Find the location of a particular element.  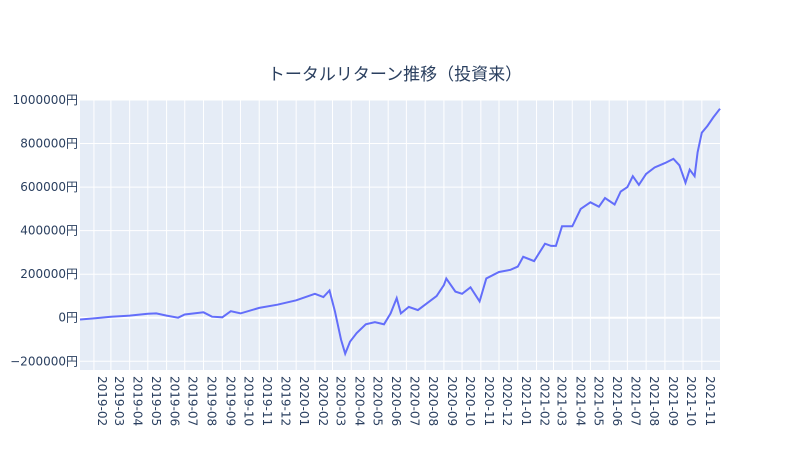

x-tick-label: 2020-02 is located at coordinates (323, 401).